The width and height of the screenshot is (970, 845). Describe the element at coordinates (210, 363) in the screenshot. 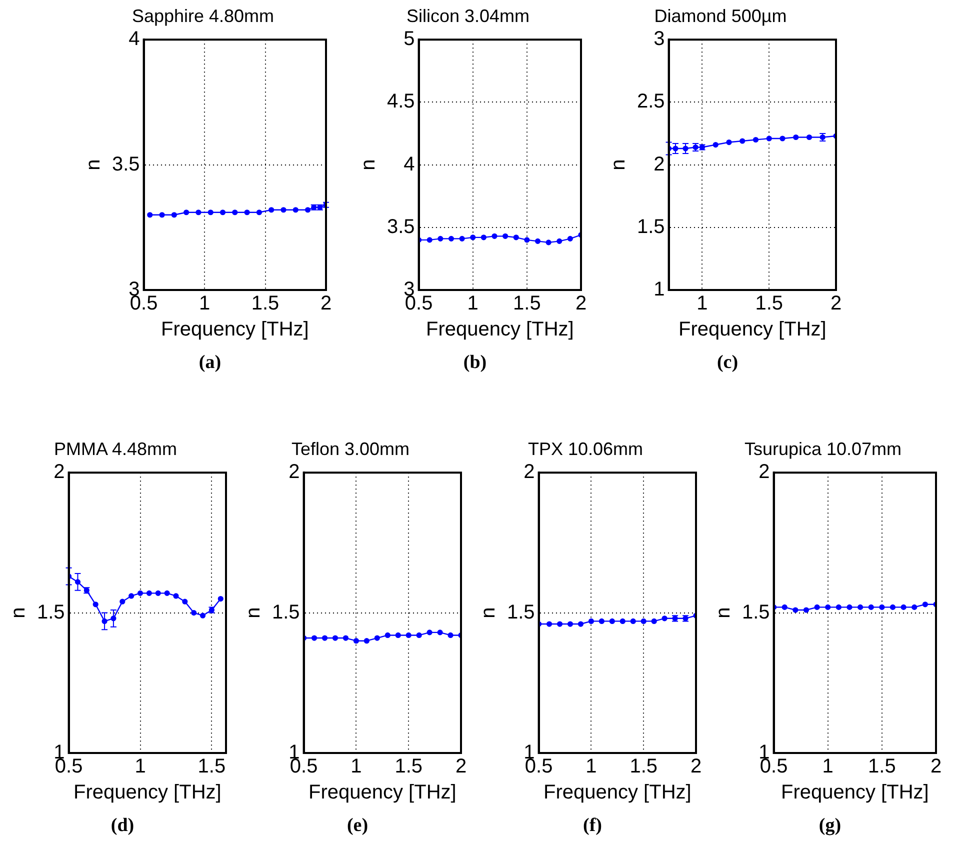

I see `text: (a)` at that location.